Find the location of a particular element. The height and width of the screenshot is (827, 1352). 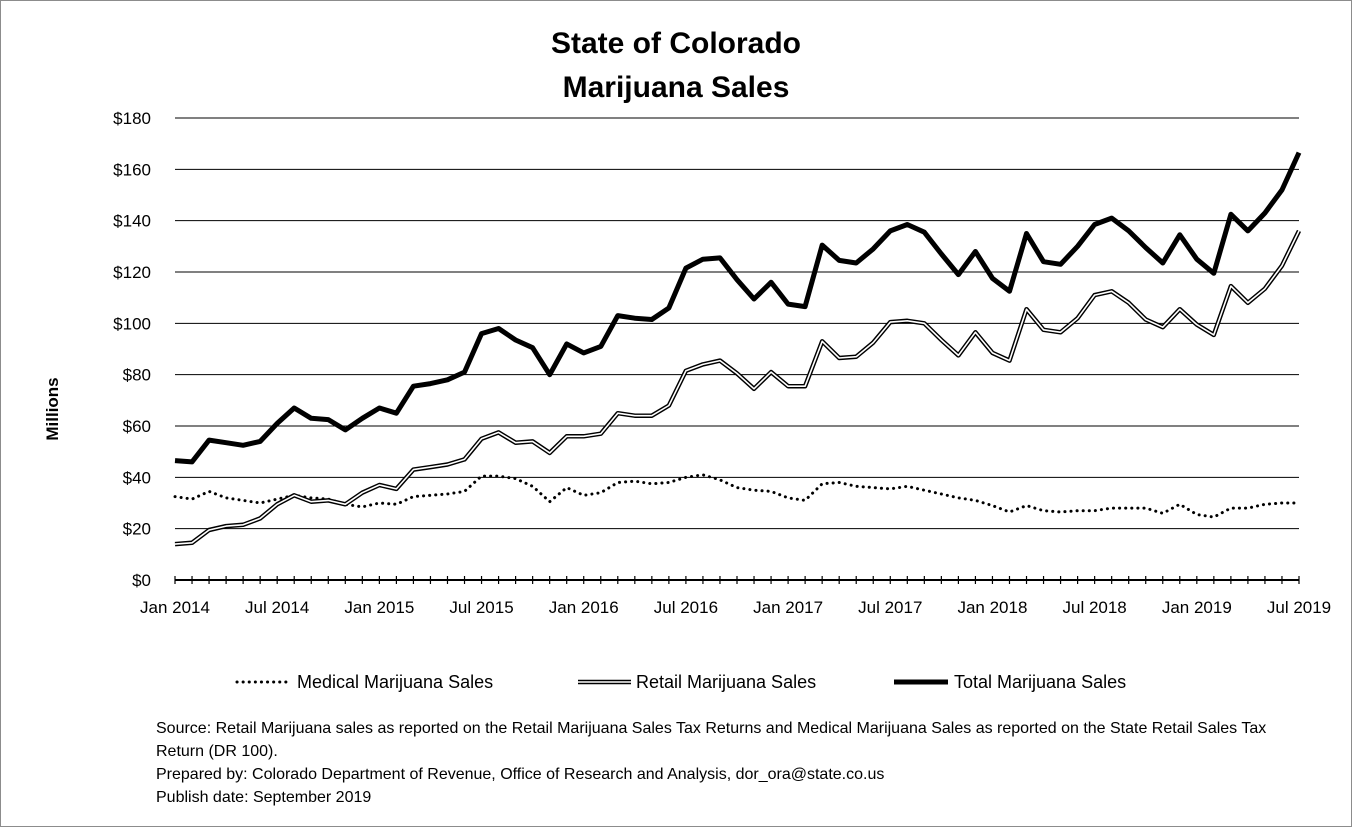

y-tick-label: $160 is located at coordinates (132, 169).